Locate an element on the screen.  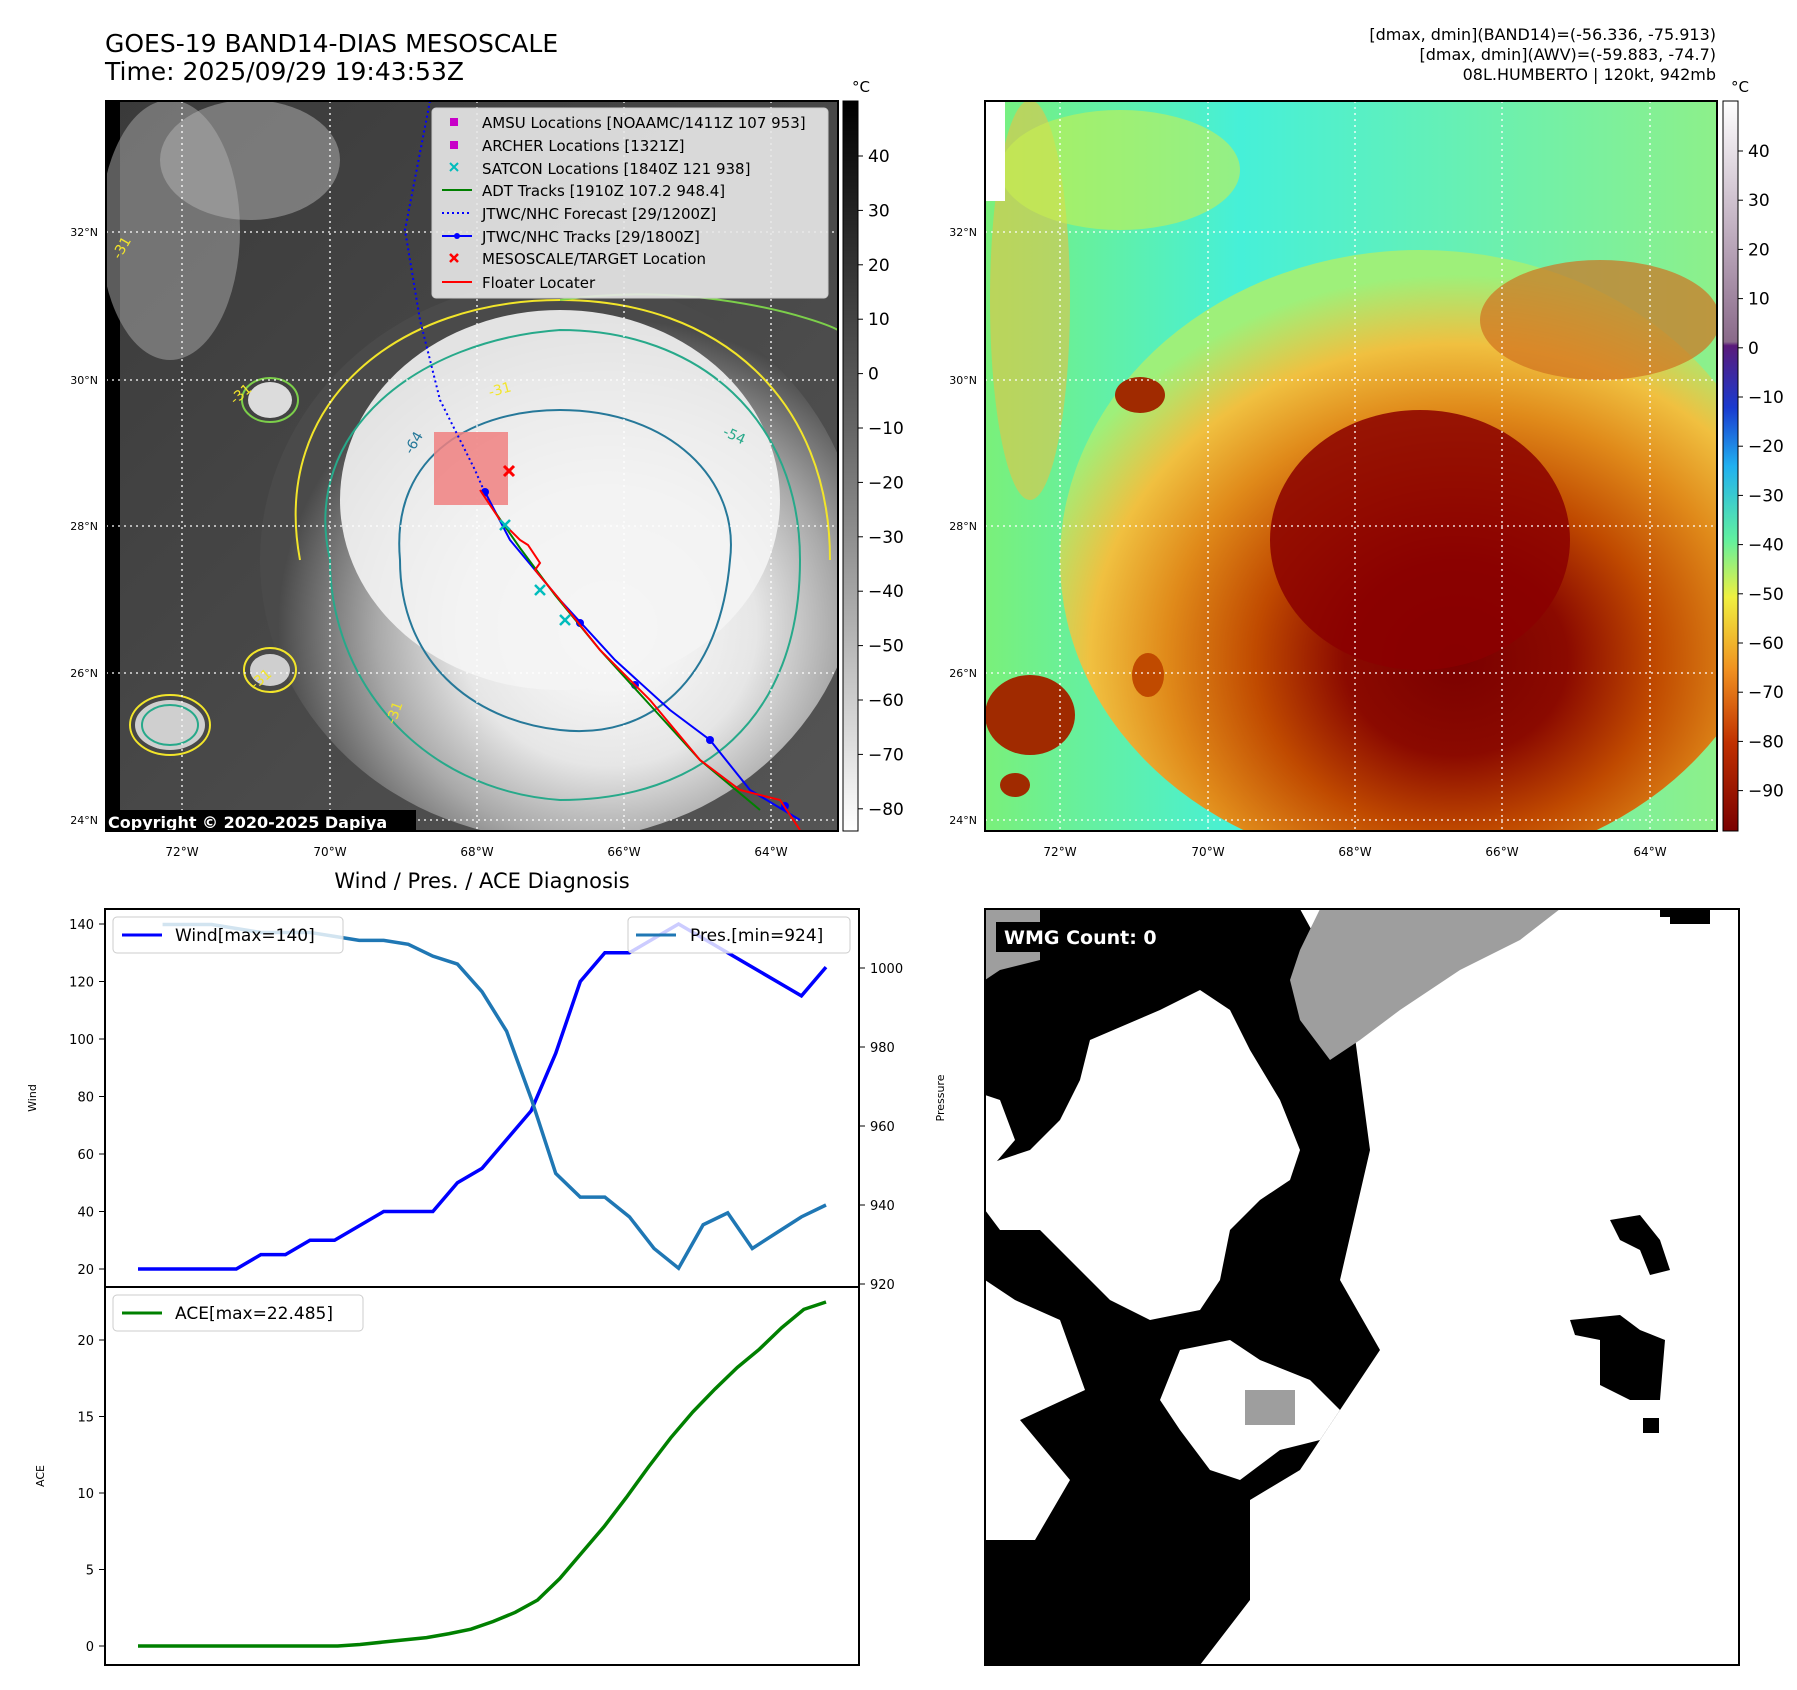
pressure-legend: Pres.[min=924] is located at coordinates (739, 935).